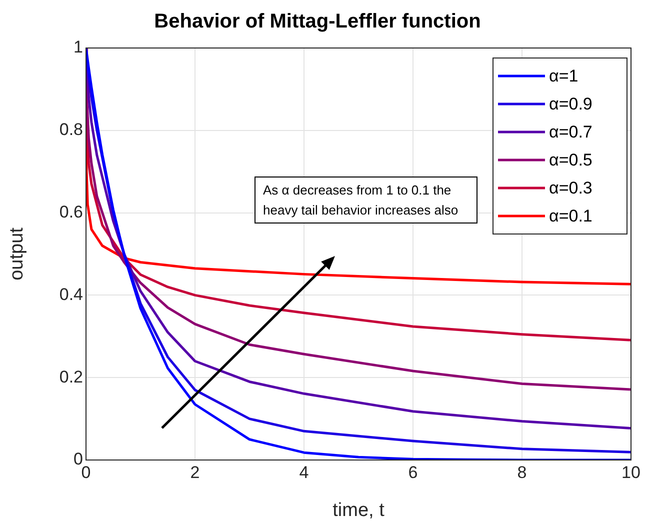 Image resolution: width=661 pixels, height=526 pixels. I want to click on legend-label: α=0.7, so click(570, 132).